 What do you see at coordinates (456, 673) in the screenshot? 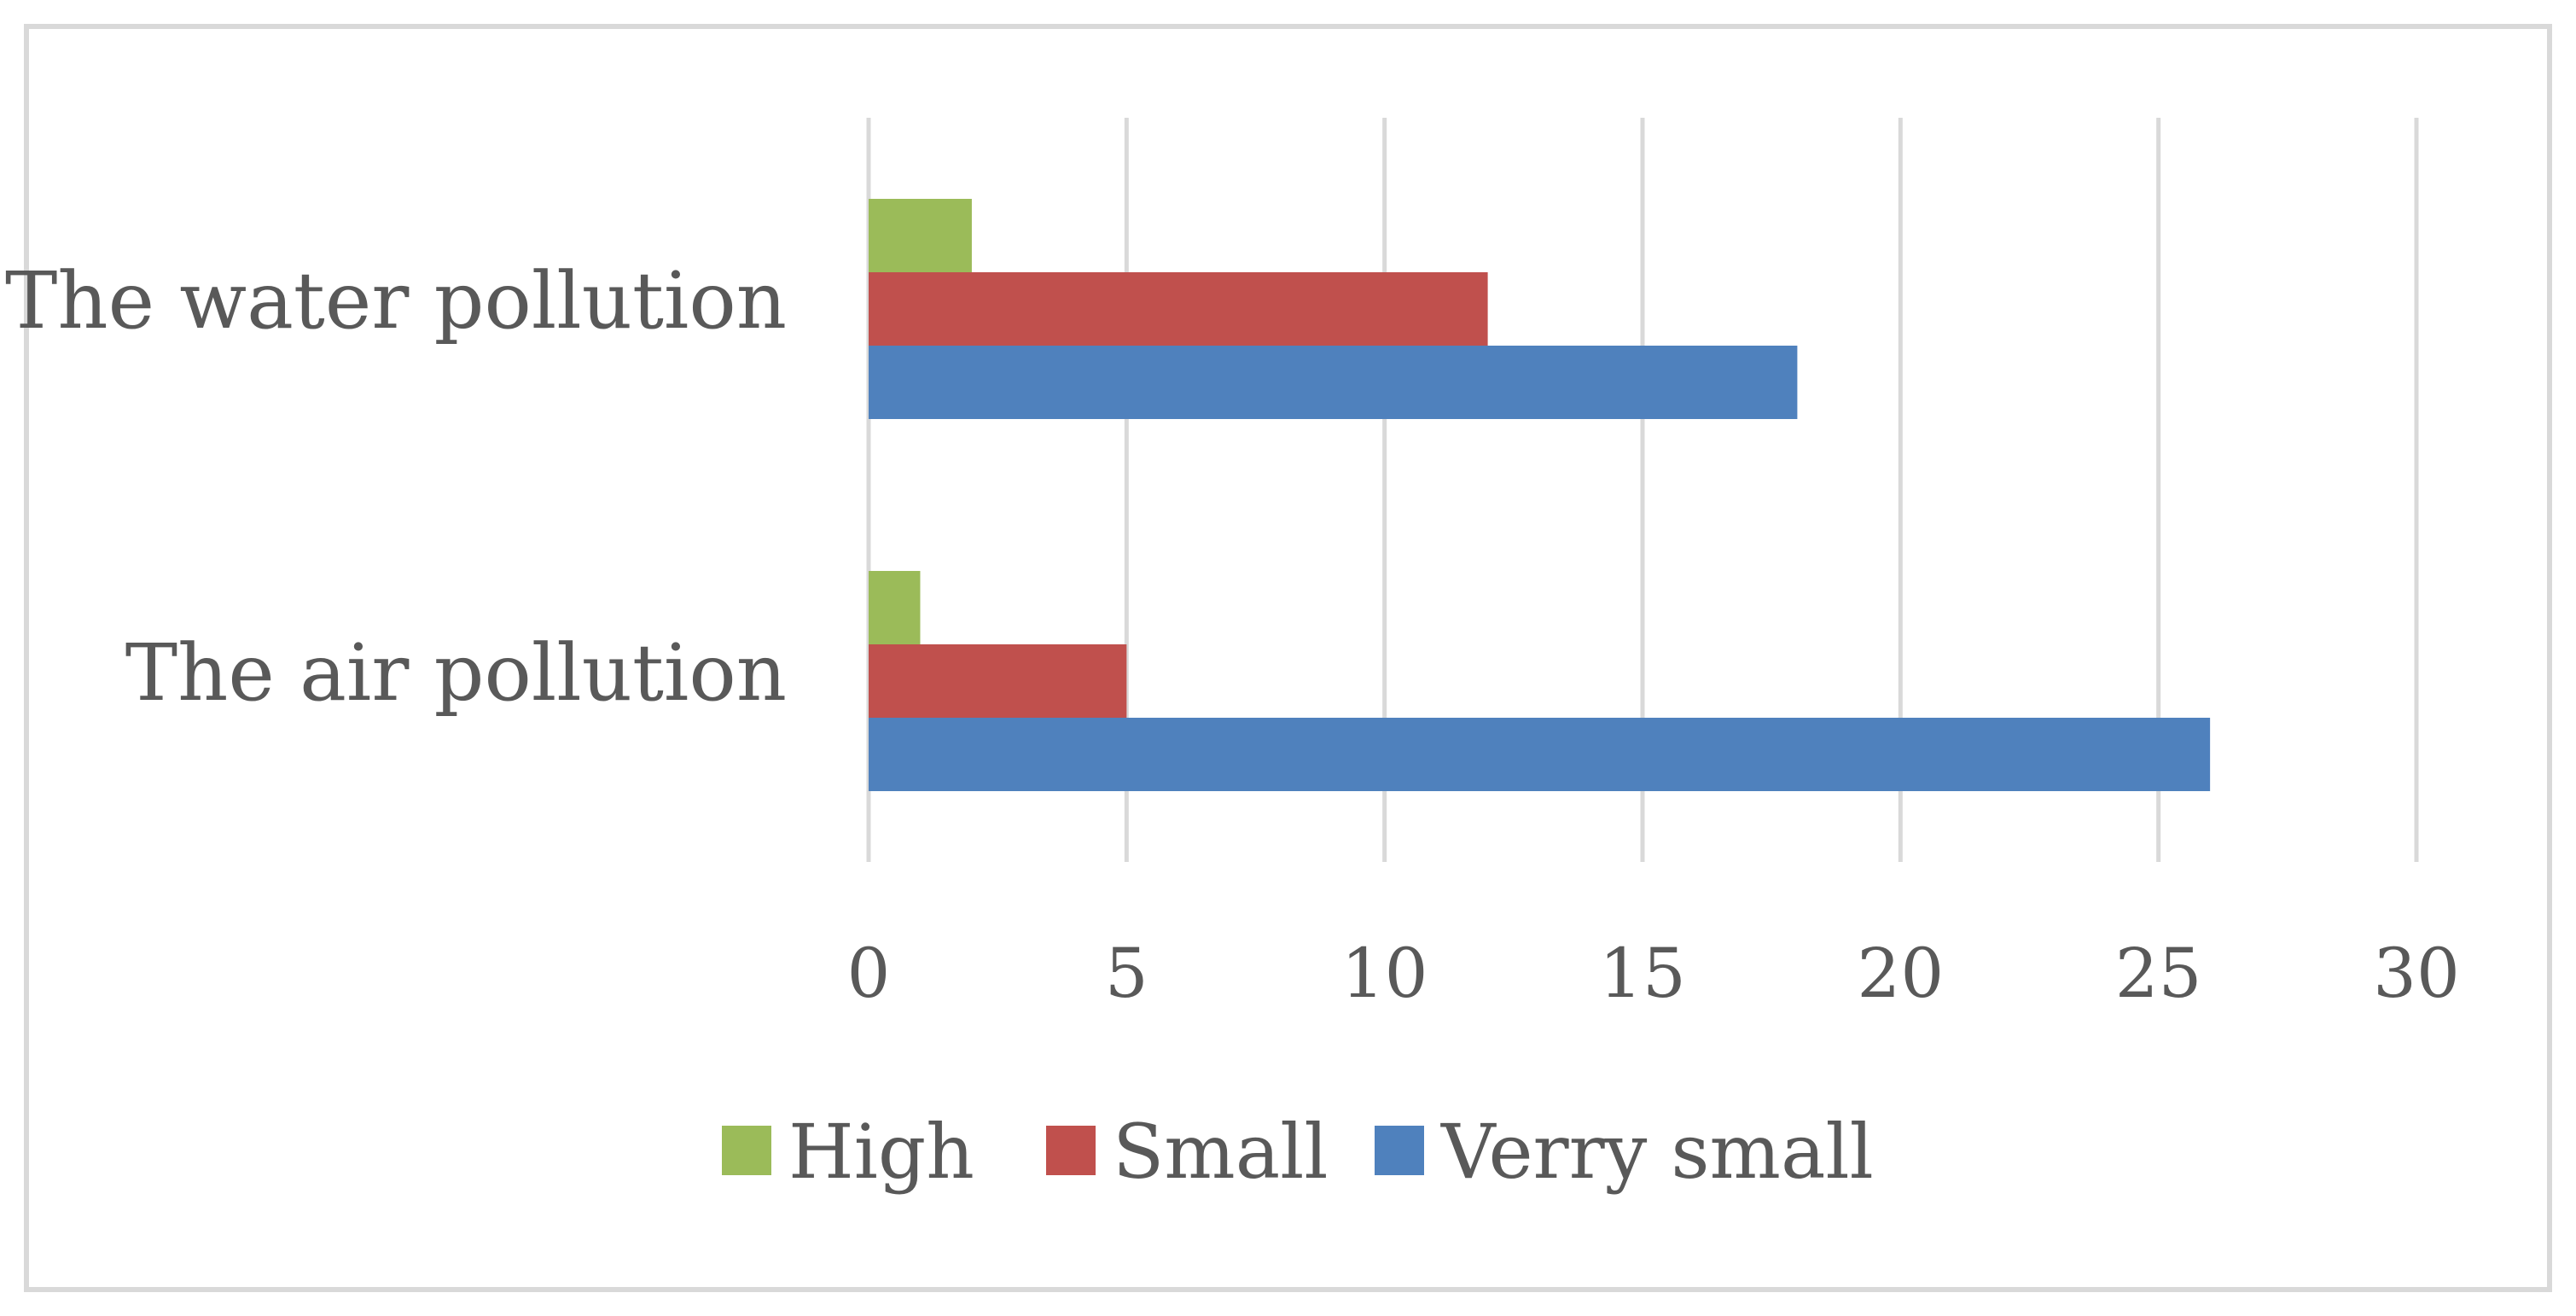
I see `category-label: The air pollution` at bounding box center [456, 673].